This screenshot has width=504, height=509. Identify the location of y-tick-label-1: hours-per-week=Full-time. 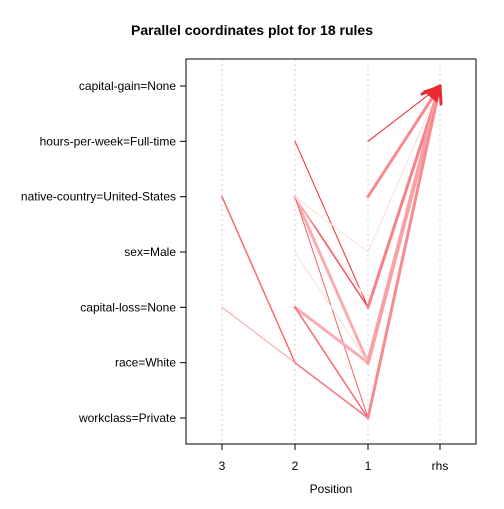
(108, 141).